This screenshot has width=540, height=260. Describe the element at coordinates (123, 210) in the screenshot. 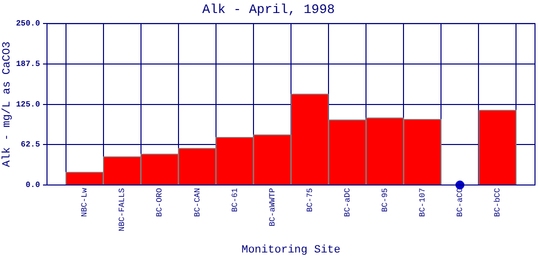

I see `x-tick-label: NBC-FALLS` at that location.